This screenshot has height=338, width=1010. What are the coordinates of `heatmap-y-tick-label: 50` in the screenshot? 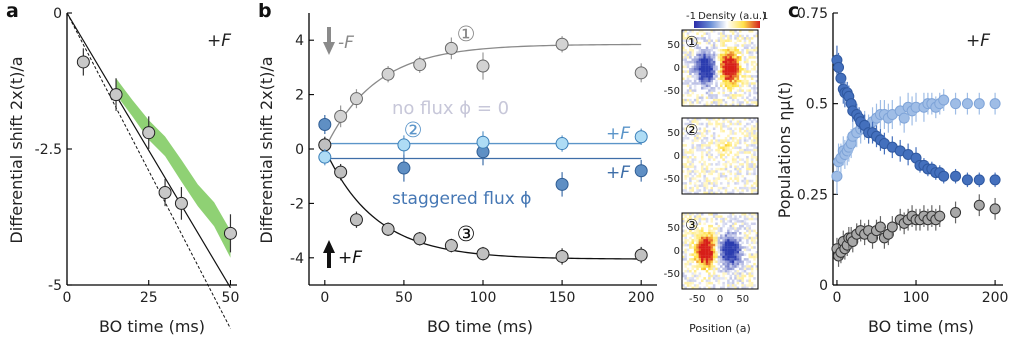 It's located at (673, 45).